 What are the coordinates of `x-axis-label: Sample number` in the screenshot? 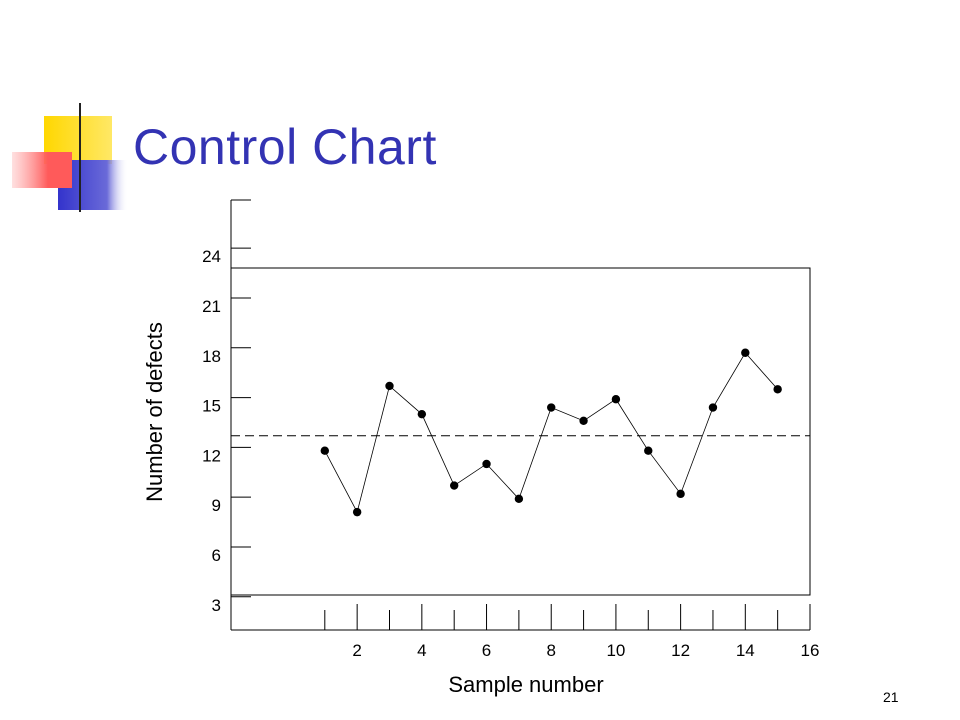 It's located at (525, 684).